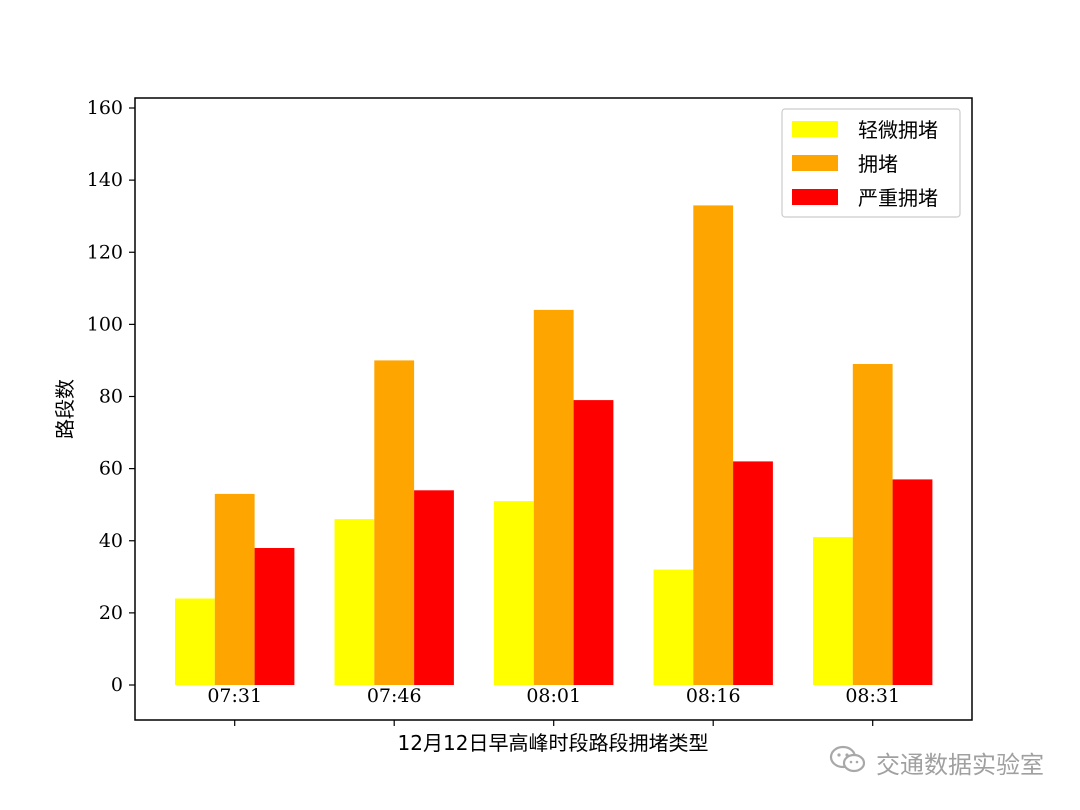 The width and height of the screenshot is (1080, 810). I want to click on bar-拥堵-08:31, so click(872, 524).